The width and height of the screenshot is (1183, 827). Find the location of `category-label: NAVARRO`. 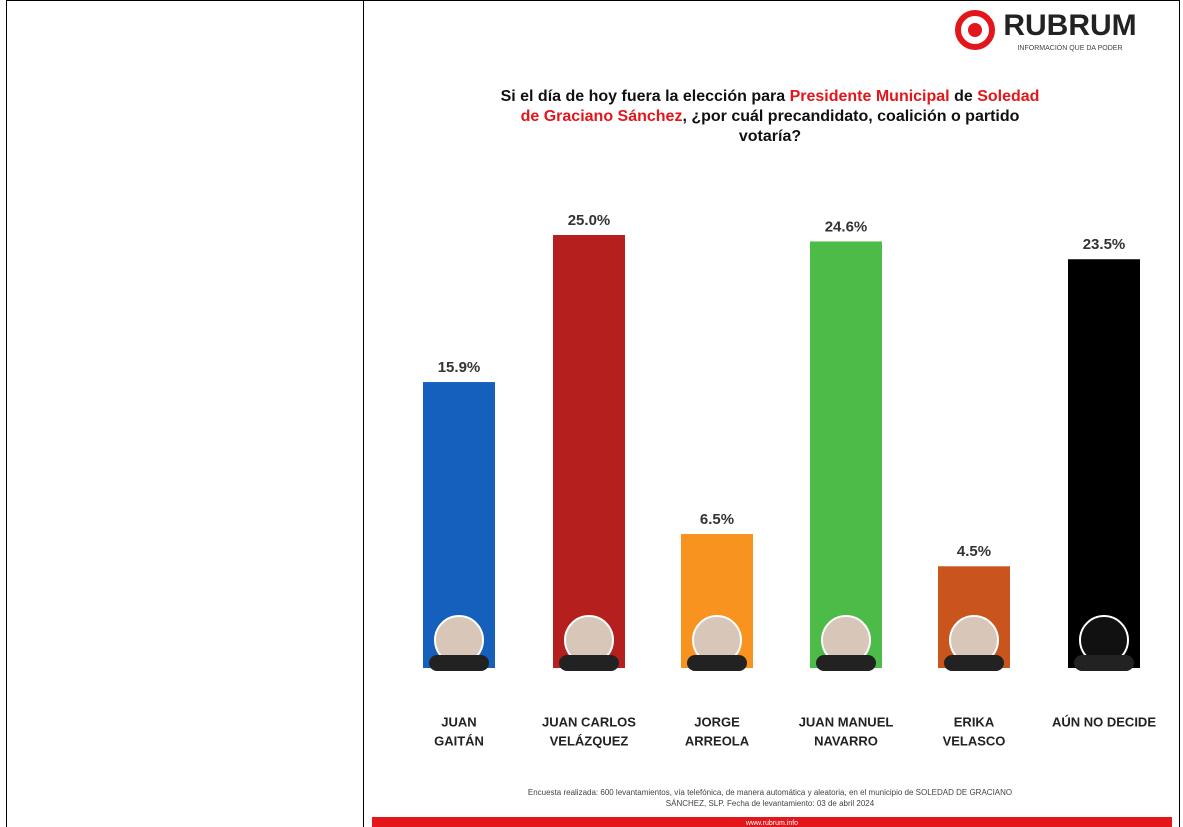

category-label: NAVARRO is located at coordinates (846, 740).